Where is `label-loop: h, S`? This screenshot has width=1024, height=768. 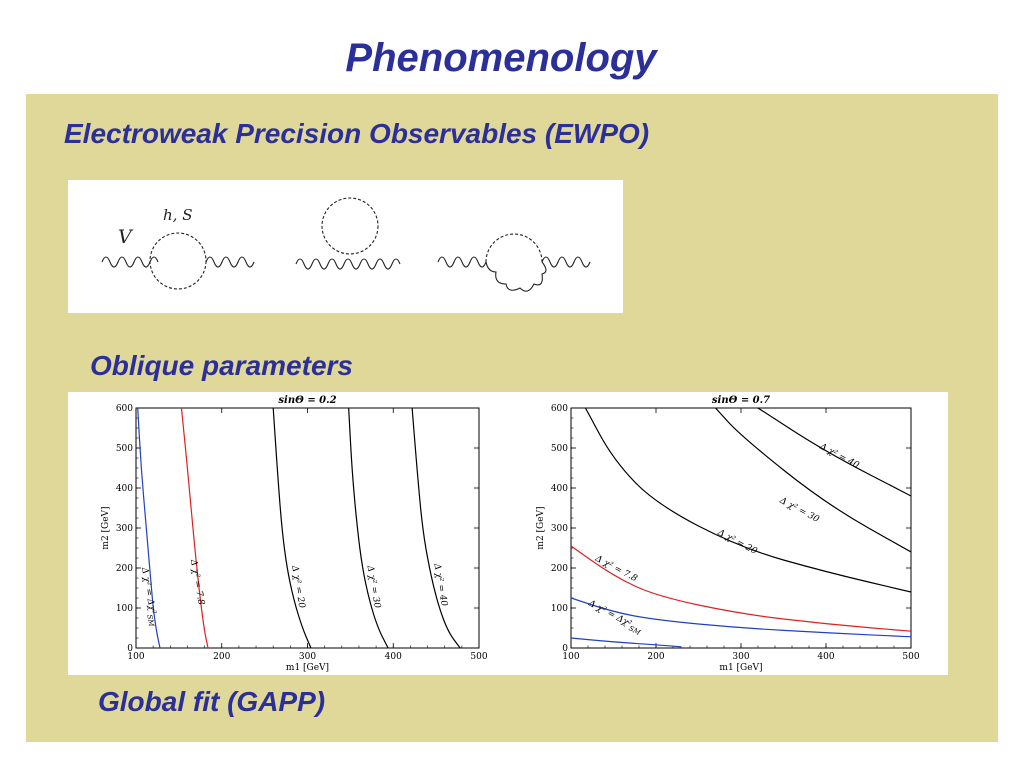 label-loop: h, S is located at coordinates (177, 215).